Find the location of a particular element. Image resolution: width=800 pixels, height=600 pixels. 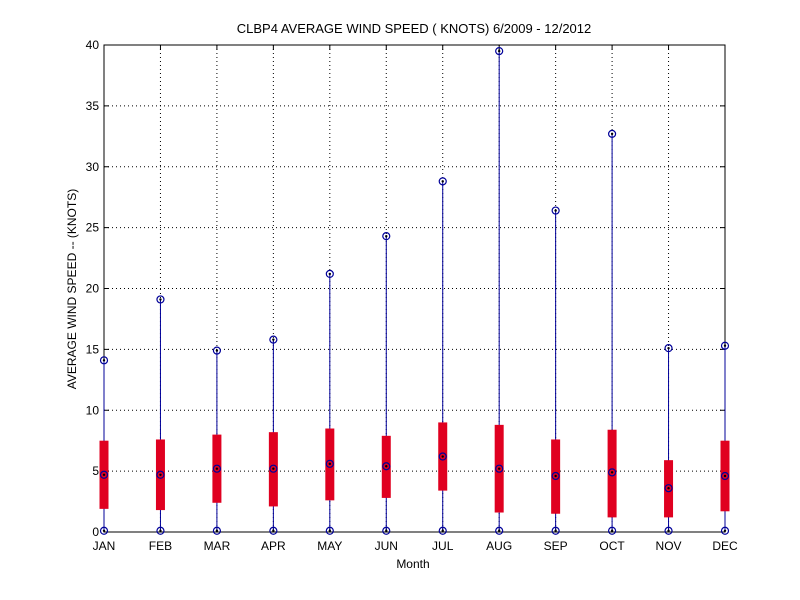

min-dot-oct is located at coordinates (612, 530).